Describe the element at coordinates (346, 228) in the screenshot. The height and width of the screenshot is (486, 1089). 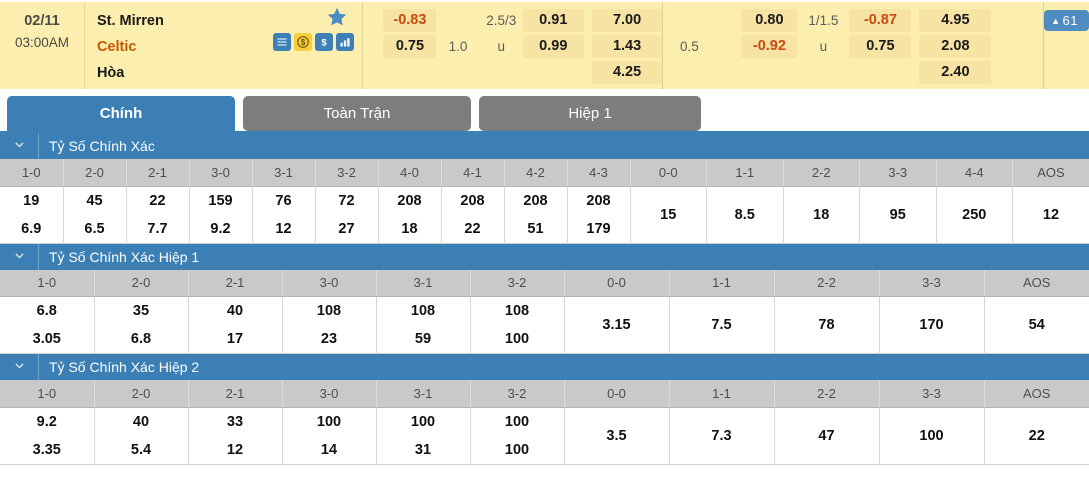
I see `odds-value: 27` at that location.